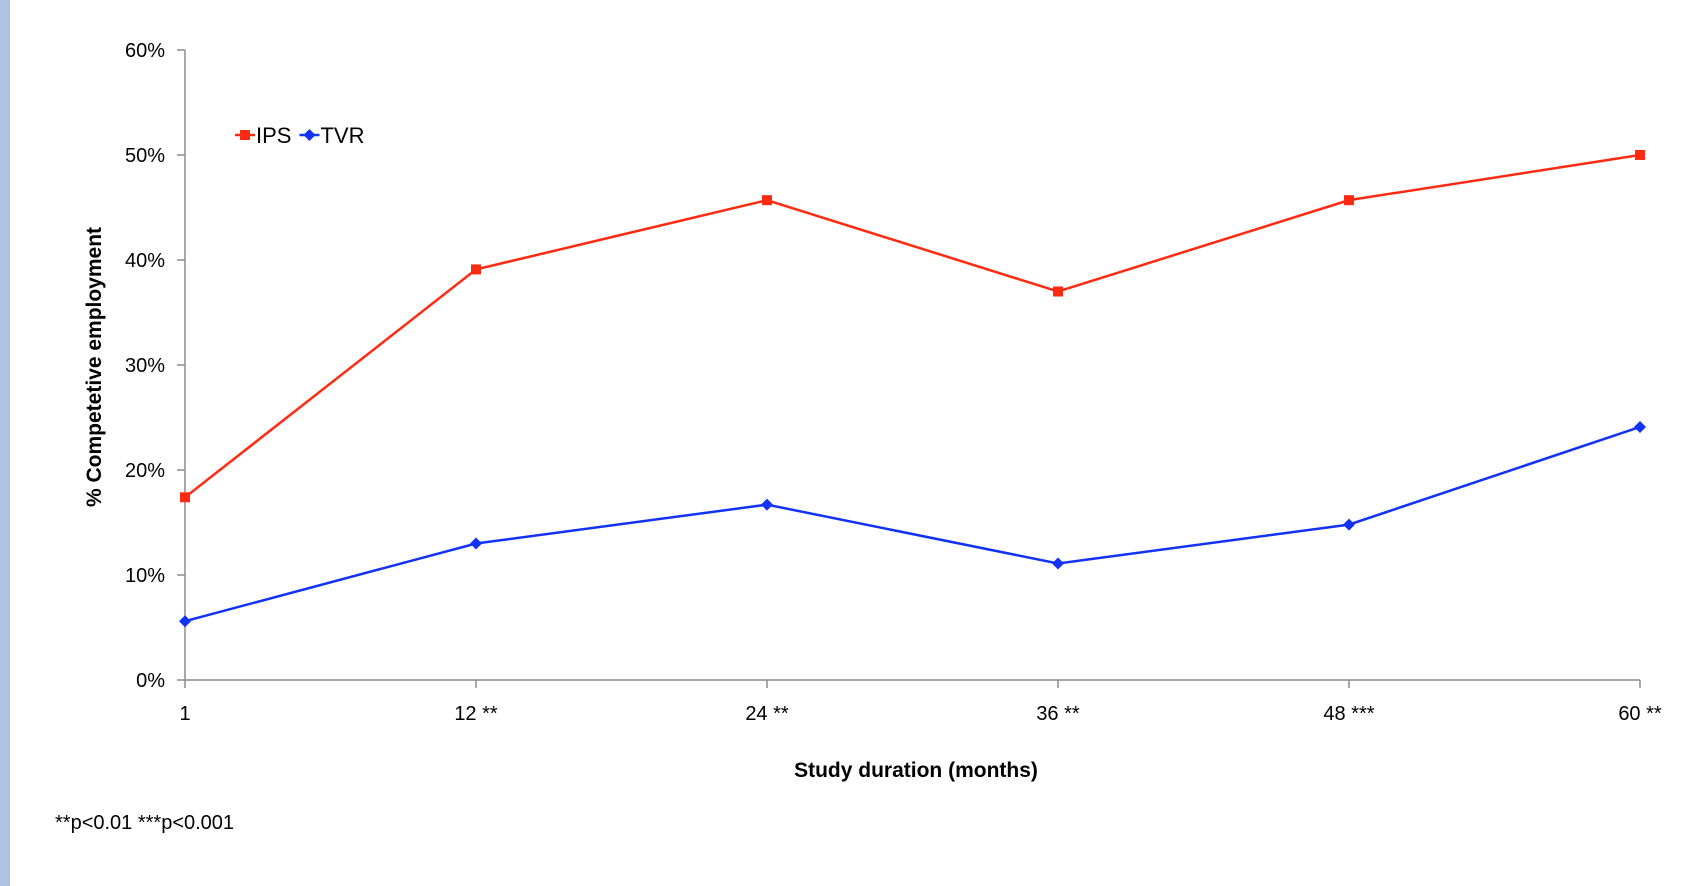 Image resolution: width=1685 pixels, height=886 pixels. What do you see at coordinates (916, 770) in the screenshot?
I see `x-axis-title: Study duration (months)` at bounding box center [916, 770].